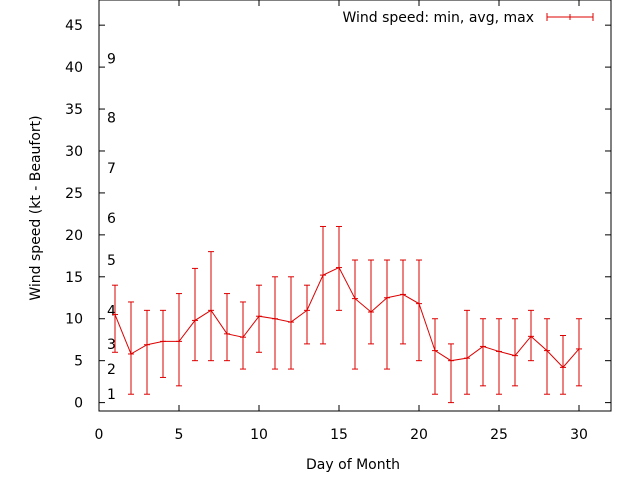 This screenshot has width=640, height=480. I want to click on beaufort-label: 2, so click(111, 370).